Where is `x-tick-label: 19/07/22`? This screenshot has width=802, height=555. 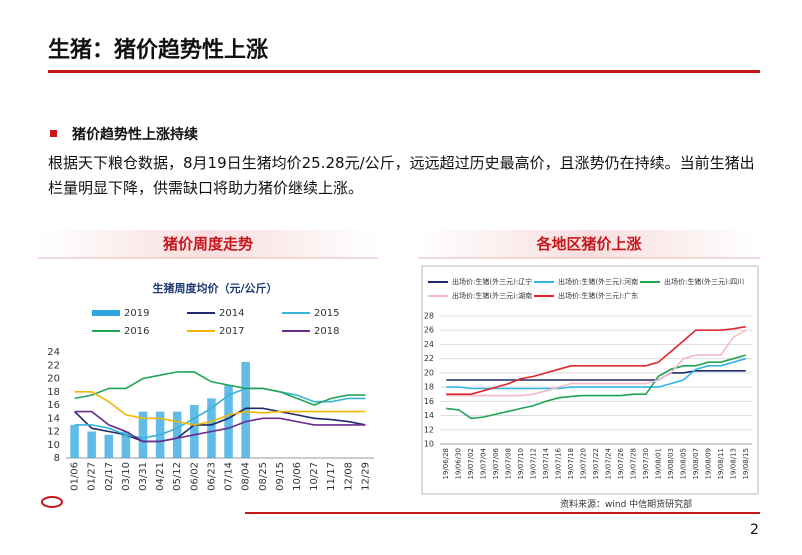 x-tick-label: 19/07/22 is located at coordinates (596, 463).